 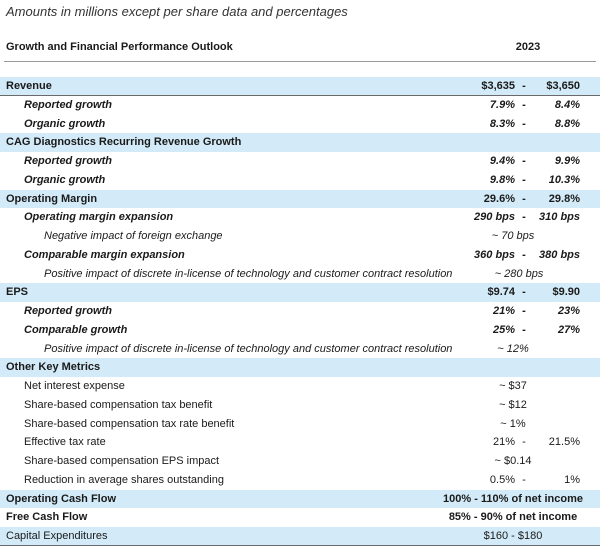 I want to click on row-label: CAG Diagnostics Recurring Revenue Growth, so click(x=124, y=142).